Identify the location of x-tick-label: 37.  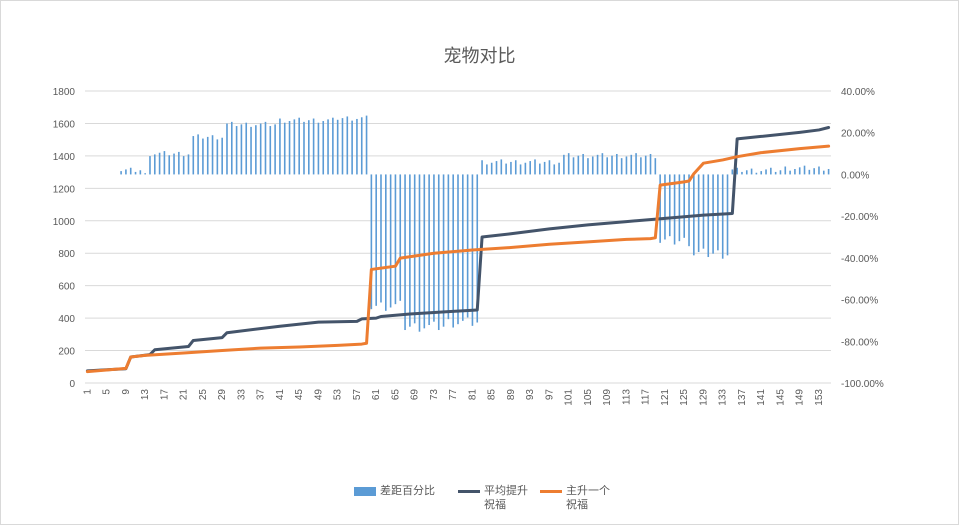
(261, 395).